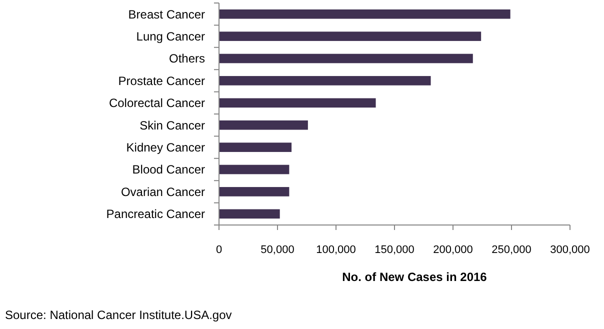  I want to click on x-tick-label: 50,000, so click(277, 250).